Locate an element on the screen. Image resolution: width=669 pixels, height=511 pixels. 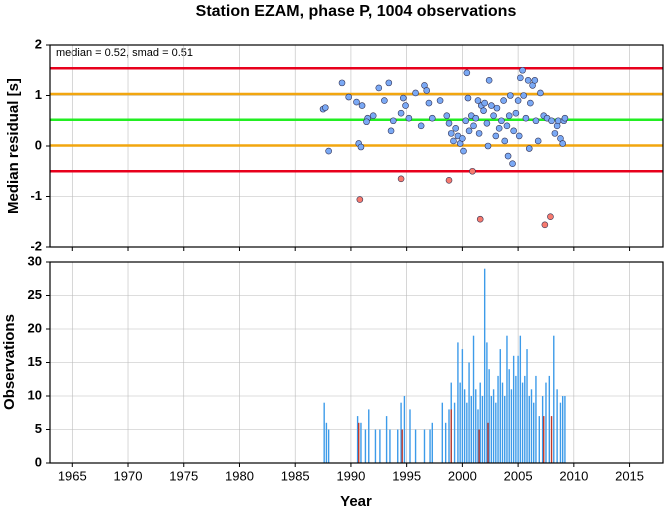
y-axis-label: Median residual [s] is located at coordinates (13, 146).